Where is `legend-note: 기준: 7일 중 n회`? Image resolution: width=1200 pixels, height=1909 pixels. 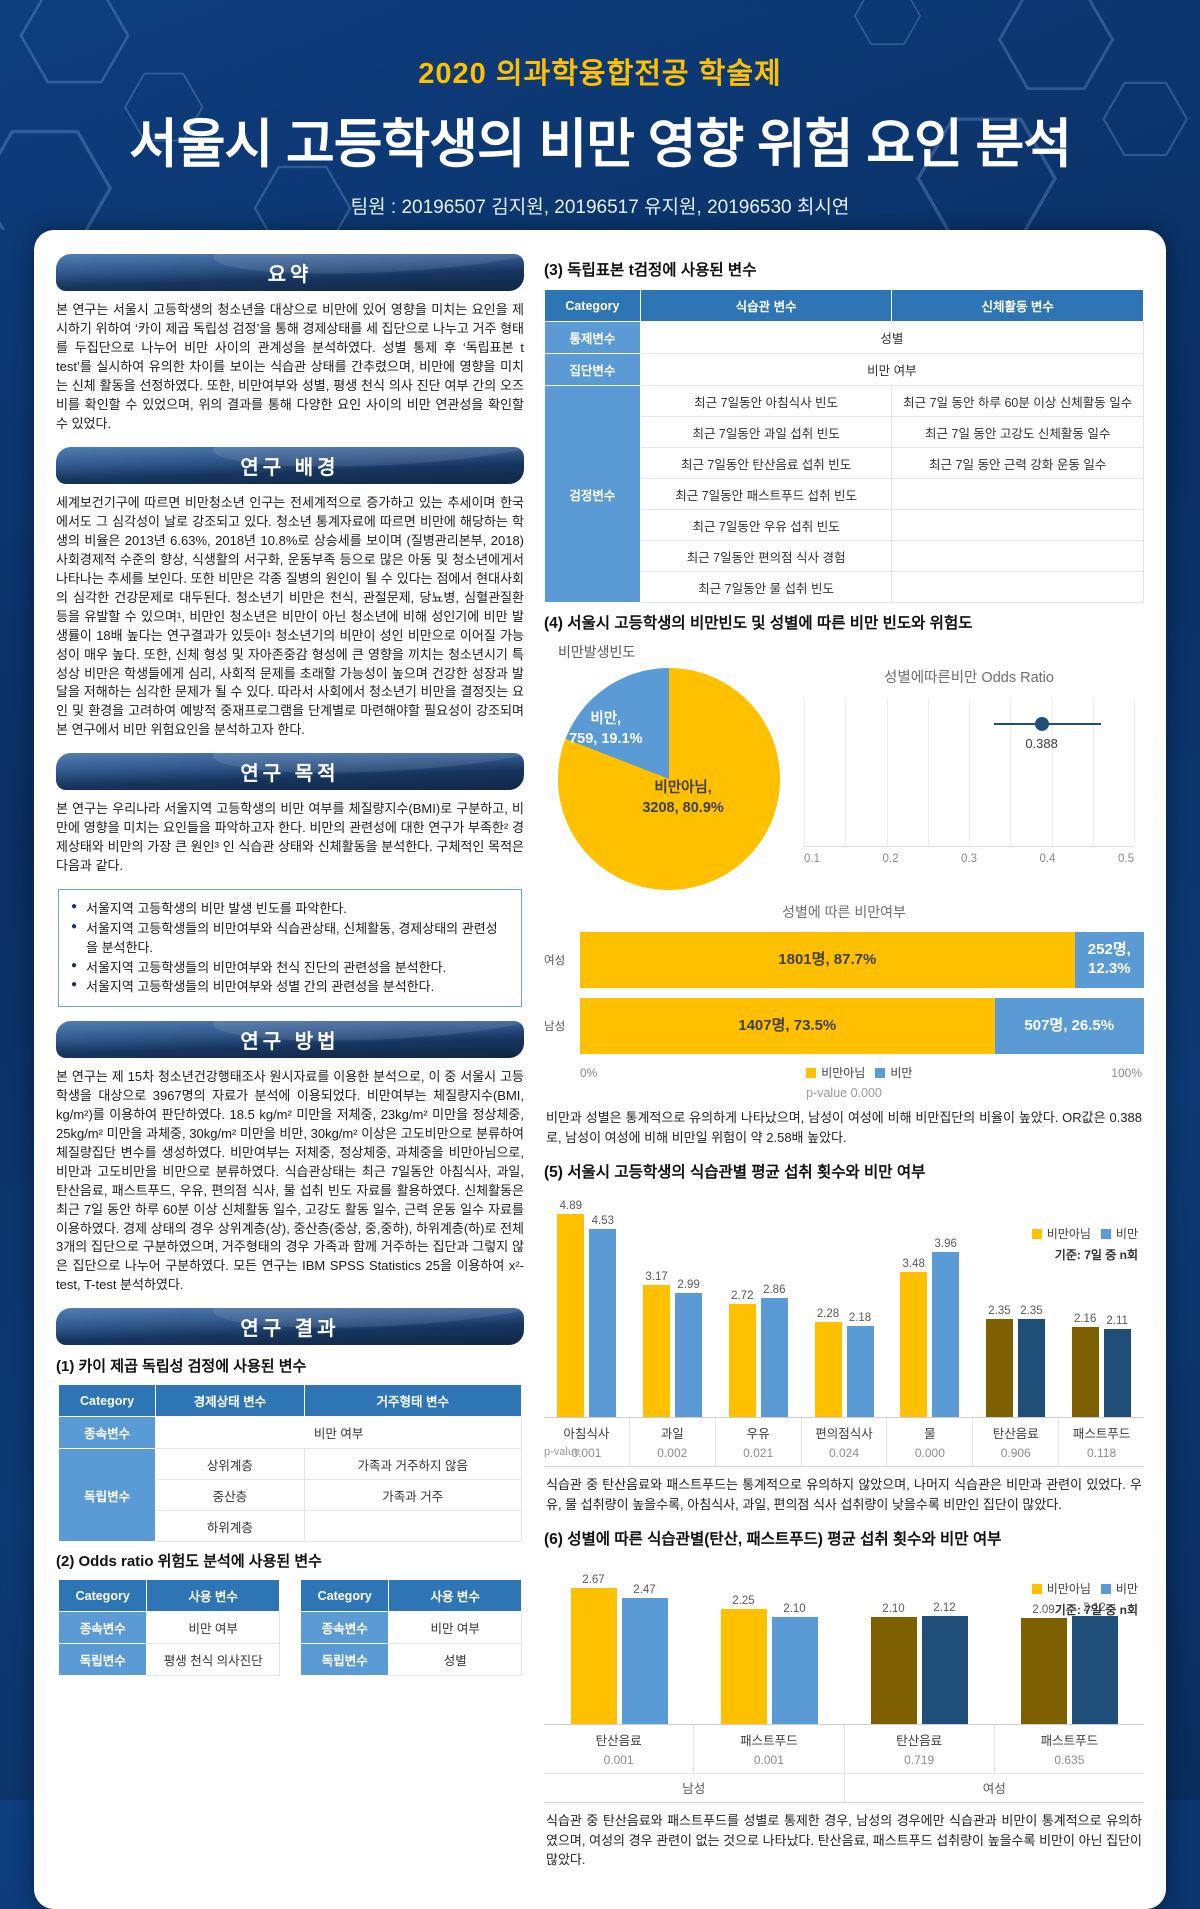 legend-note: 기준: 7일 중 n회 is located at coordinates (1096, 1610).